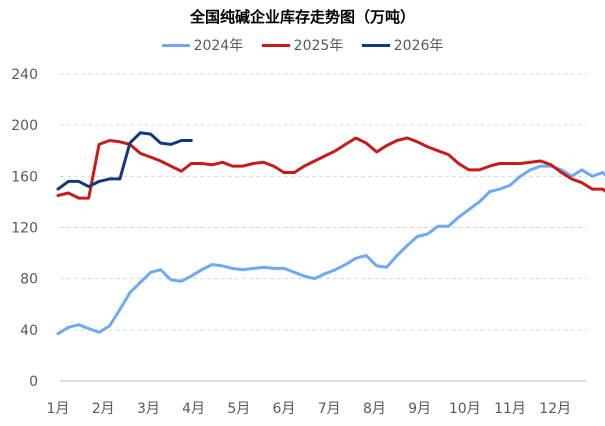 The image size is (605, 426). Describe the element at coordinates (33, 382) in the screenshot. I see `y-tick-label-0: 0` at that location.